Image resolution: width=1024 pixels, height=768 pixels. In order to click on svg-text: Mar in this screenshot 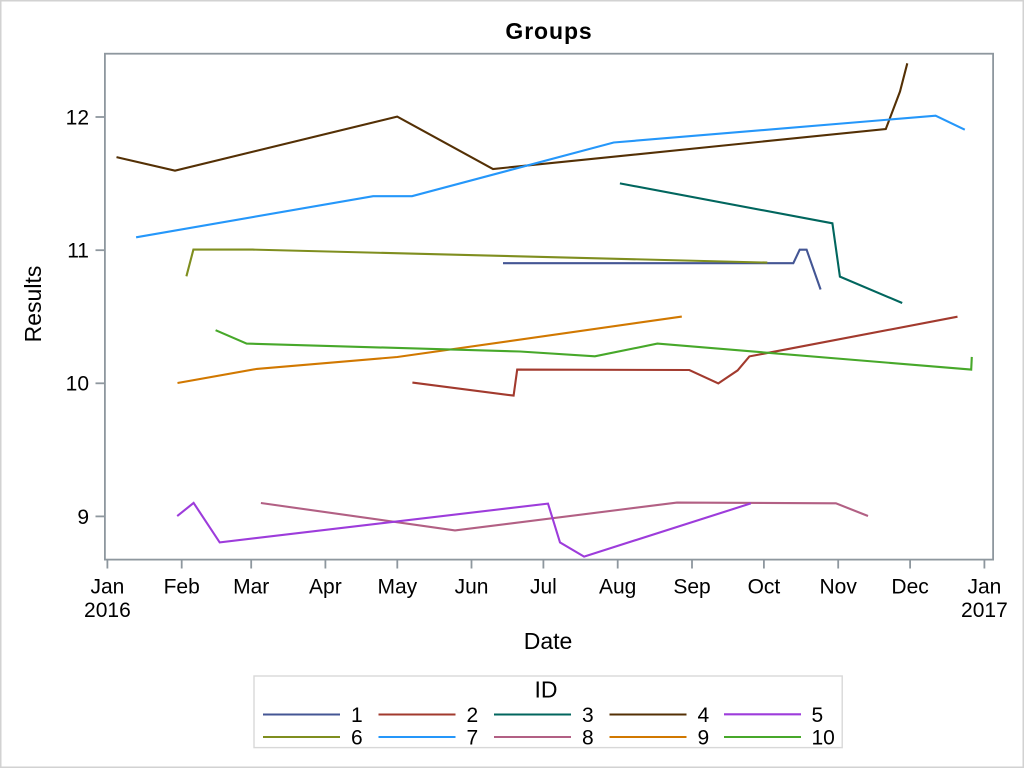, I will do `click(251, 587)`.